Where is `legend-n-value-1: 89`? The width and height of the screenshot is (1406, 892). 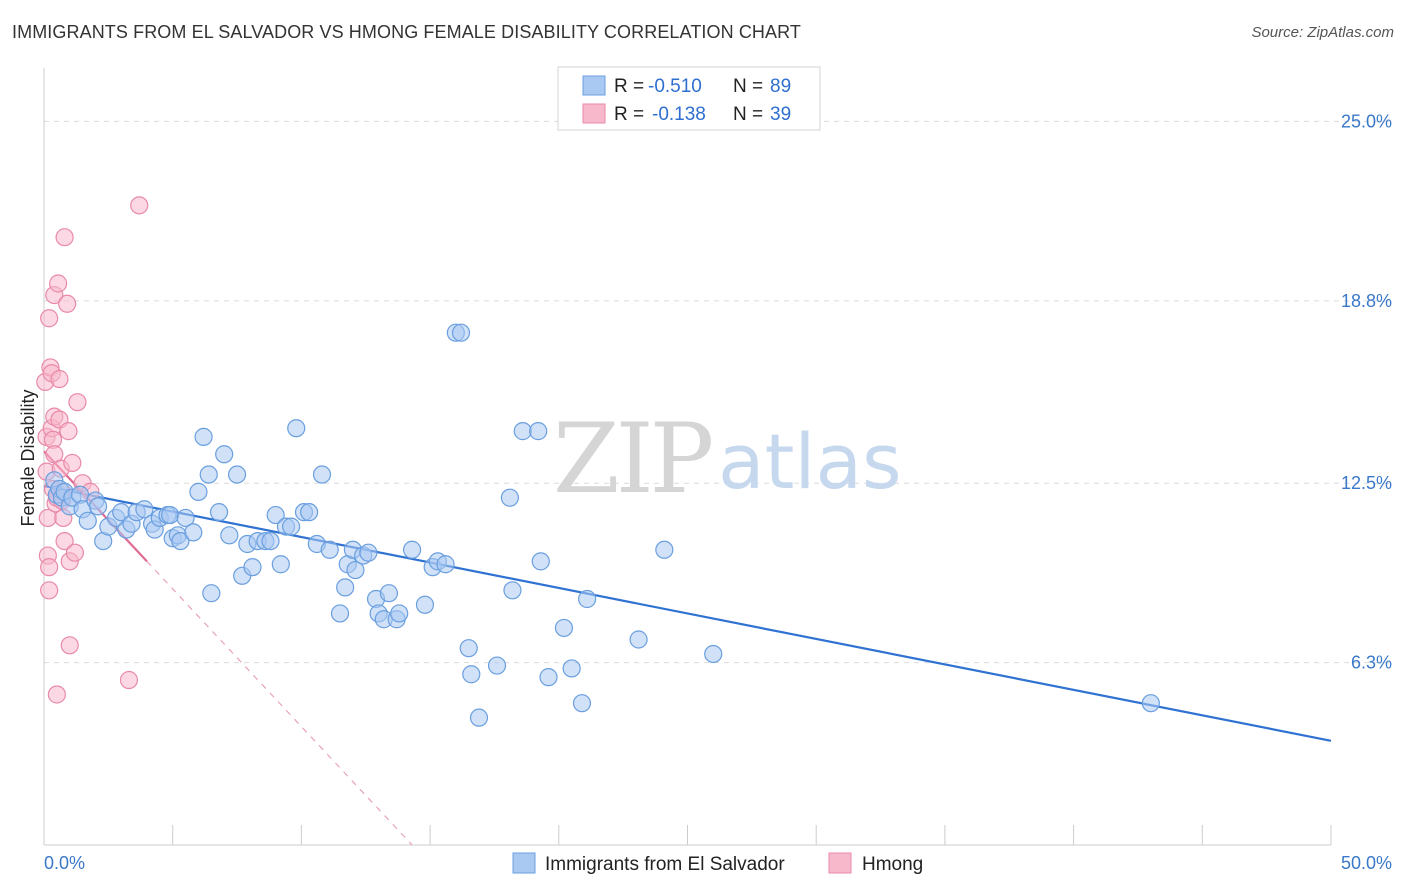
legend-n-value-1: 89 is located at coordinates (780, 86).